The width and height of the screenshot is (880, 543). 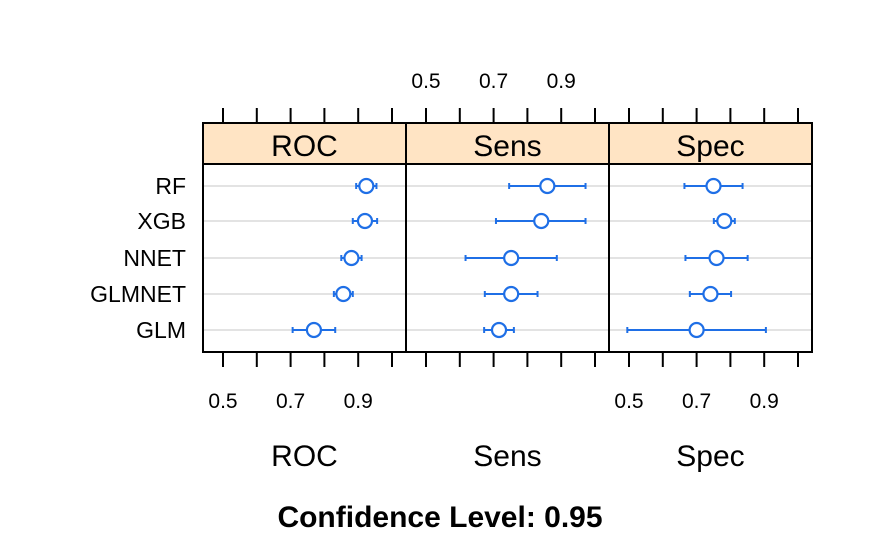 What do you see at coordinates (710, 294) in the screenshot?
I see `point-spec-glmnet` at bounding box center [710, 294].